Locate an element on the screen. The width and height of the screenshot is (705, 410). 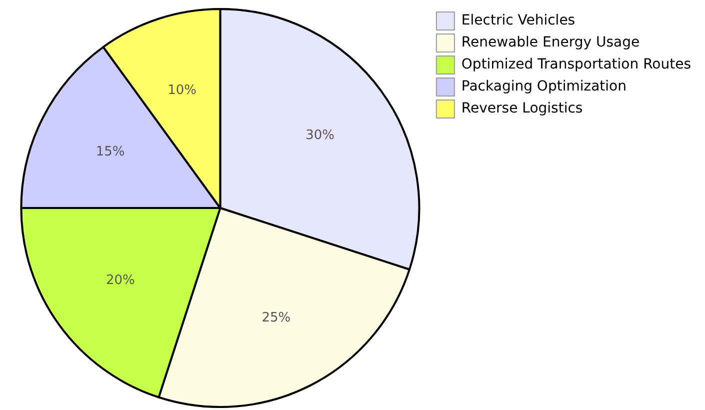
data-label: 15% is located at coordinates (110, 152).